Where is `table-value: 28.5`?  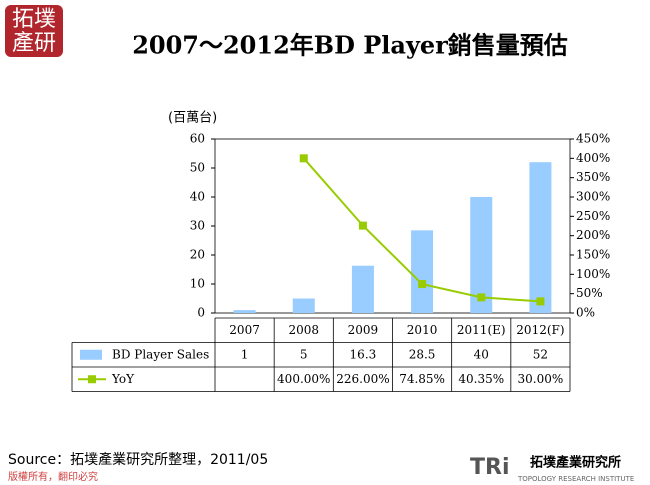
table-value: 28.5 is located at coordinates (422, 354).